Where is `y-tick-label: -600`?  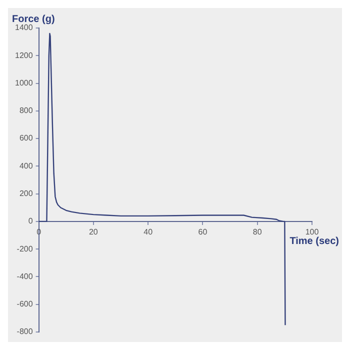
y-tick-label: -600 is located at coordinates (25, 304).